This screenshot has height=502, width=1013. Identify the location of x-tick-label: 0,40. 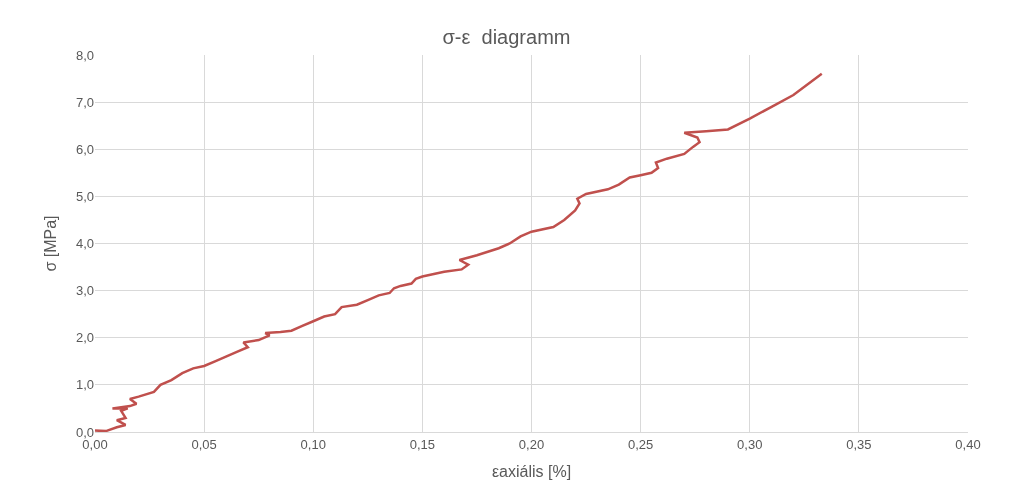
(968, 444).